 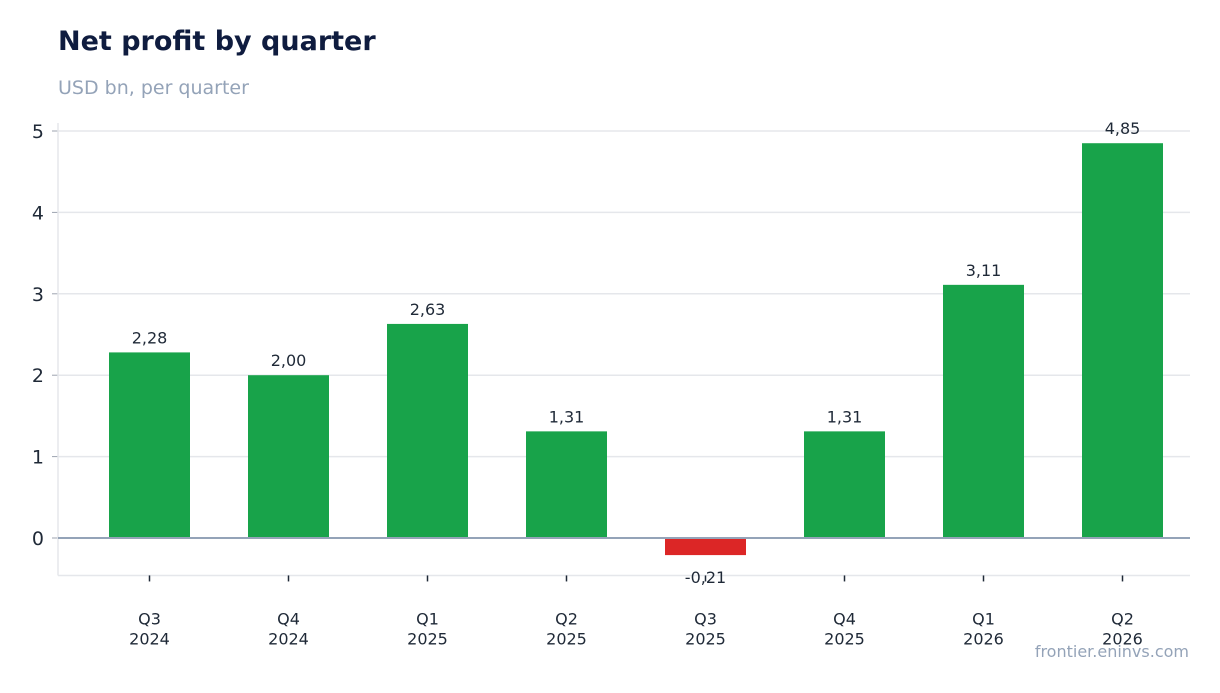 I want to click on x-tick-label: Q4 2025, so click(x=844, y=628).